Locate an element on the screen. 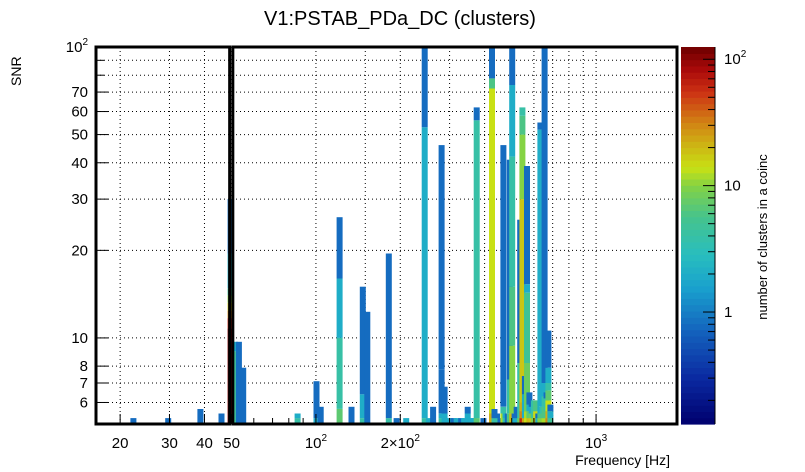 The image size is (805, 472). x-axis-title: Frequency [Hz] is located at coordinates (622, 460).